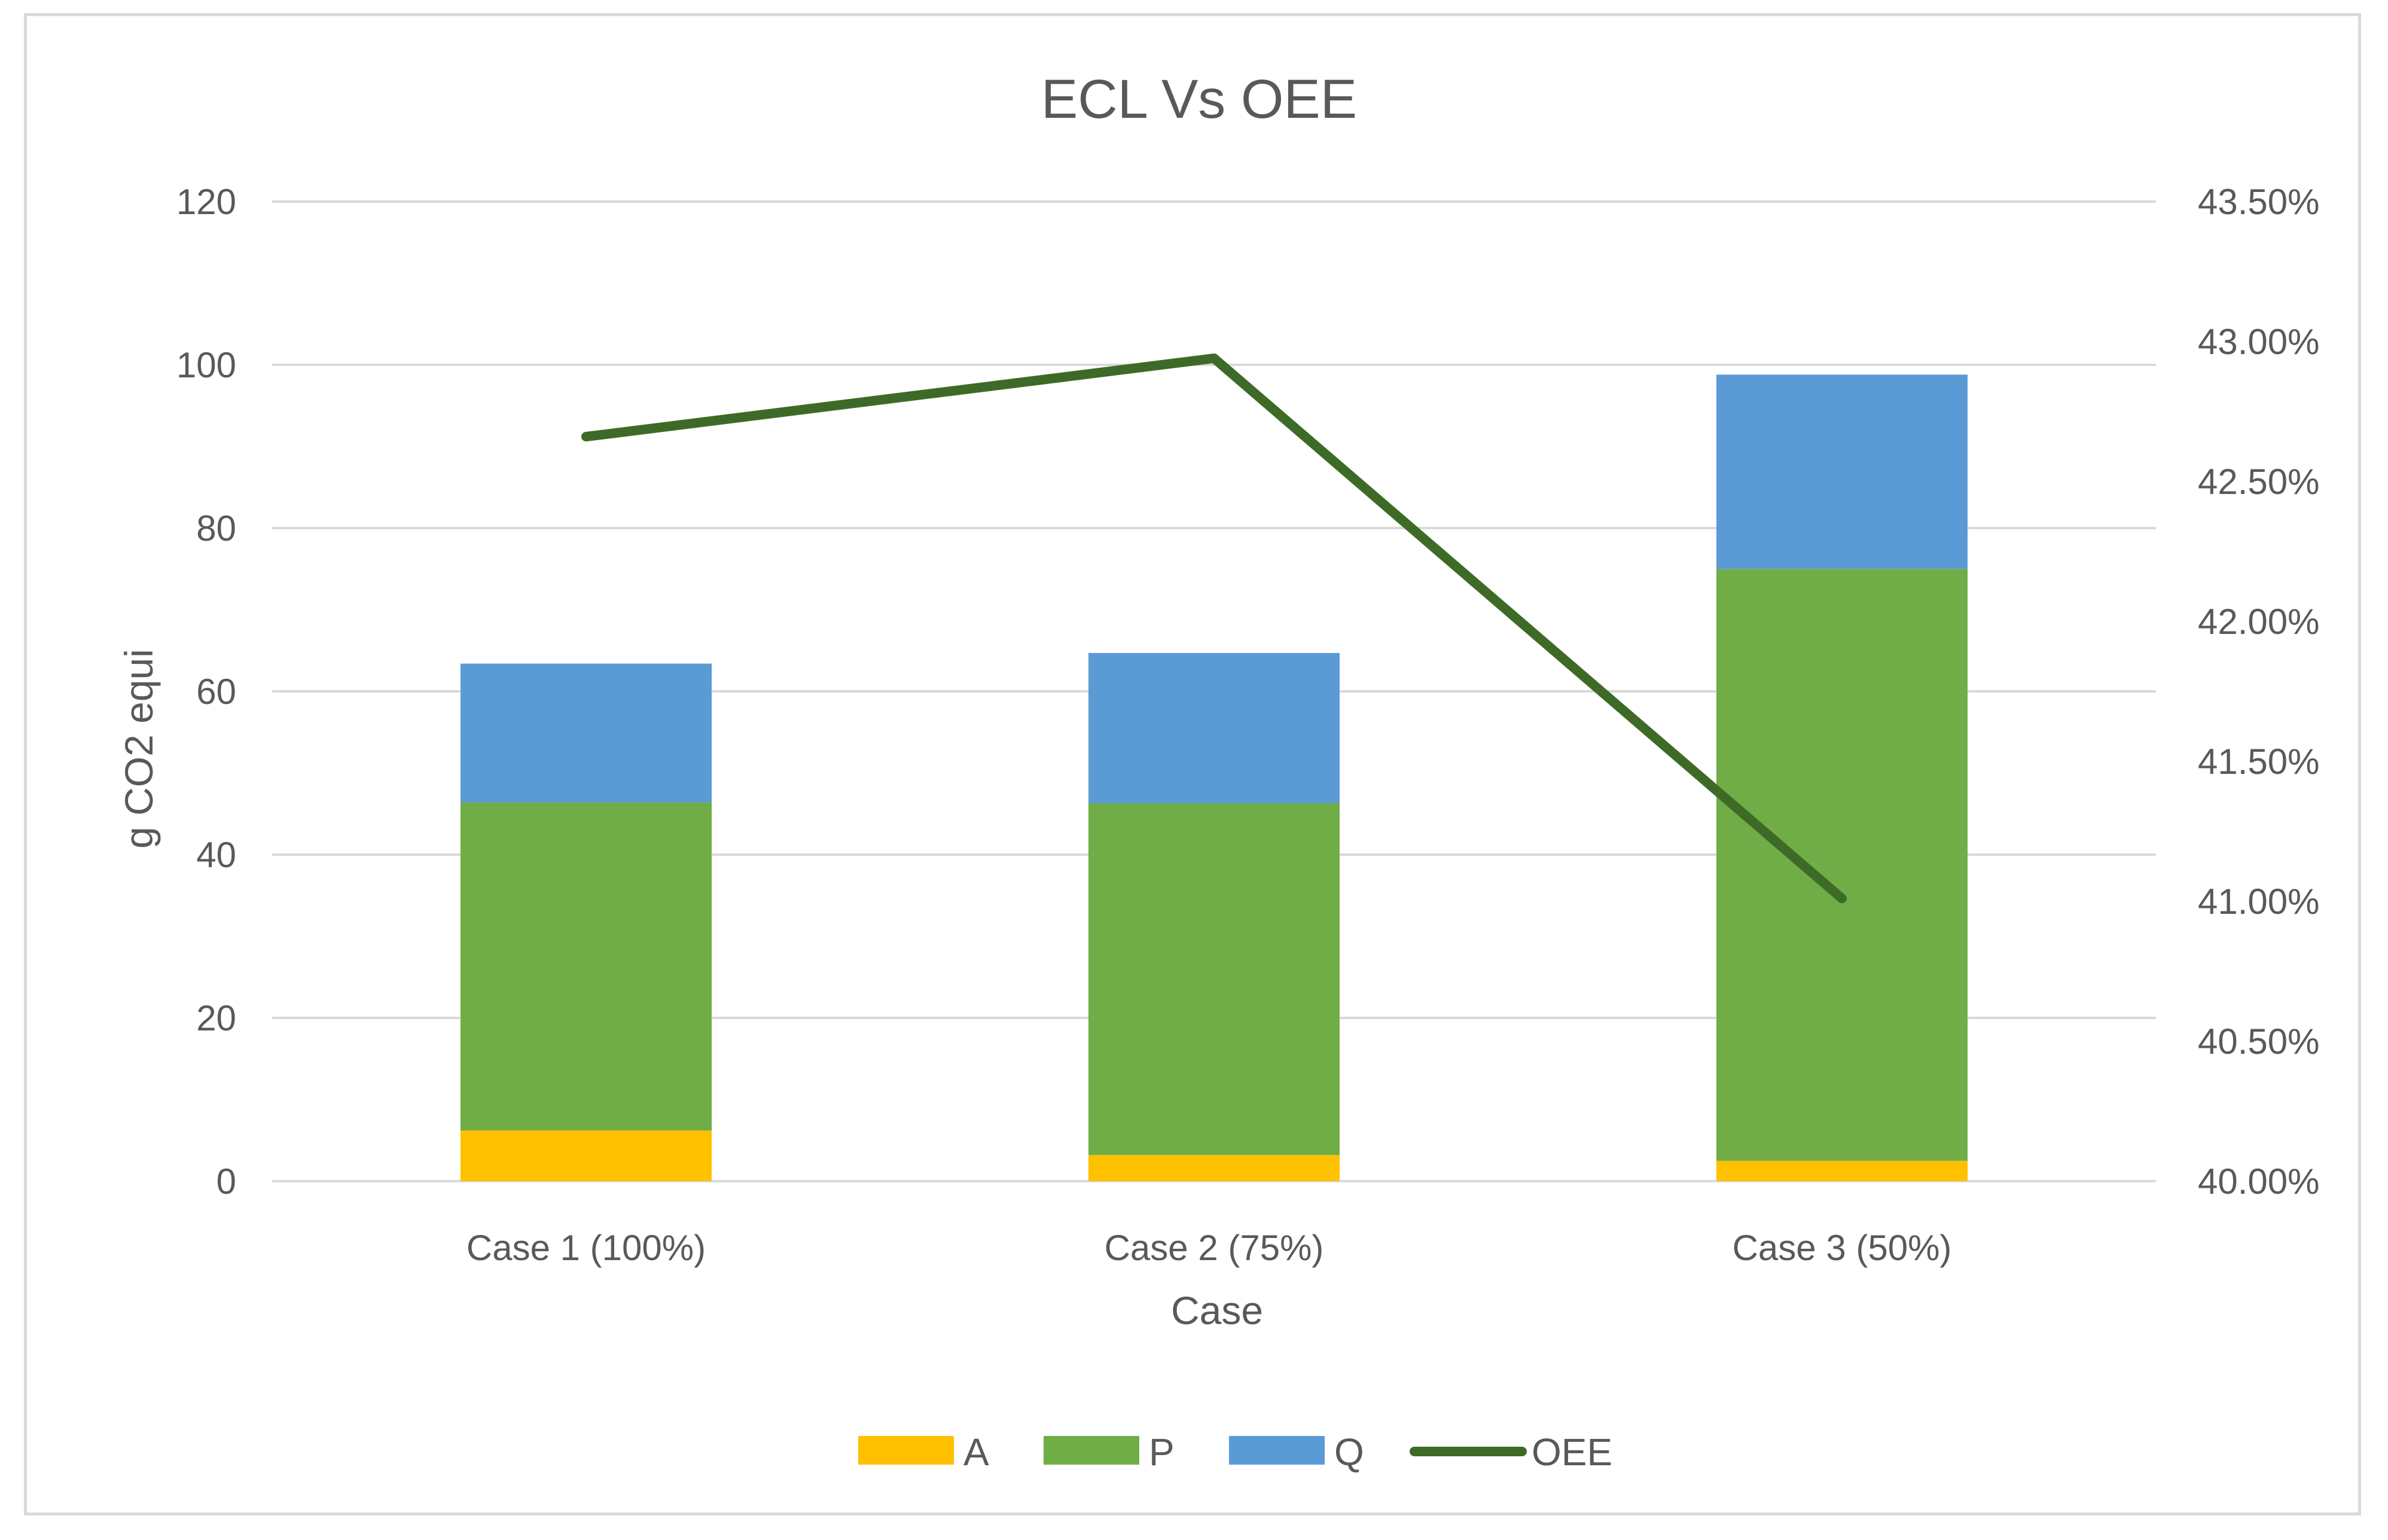 This screenshot has width=2388, height=1540. What do you see at coordinates (1091, 1450) in the screenshot?
I see `legend-swatch-p` at bounding box center [1091, 1450].